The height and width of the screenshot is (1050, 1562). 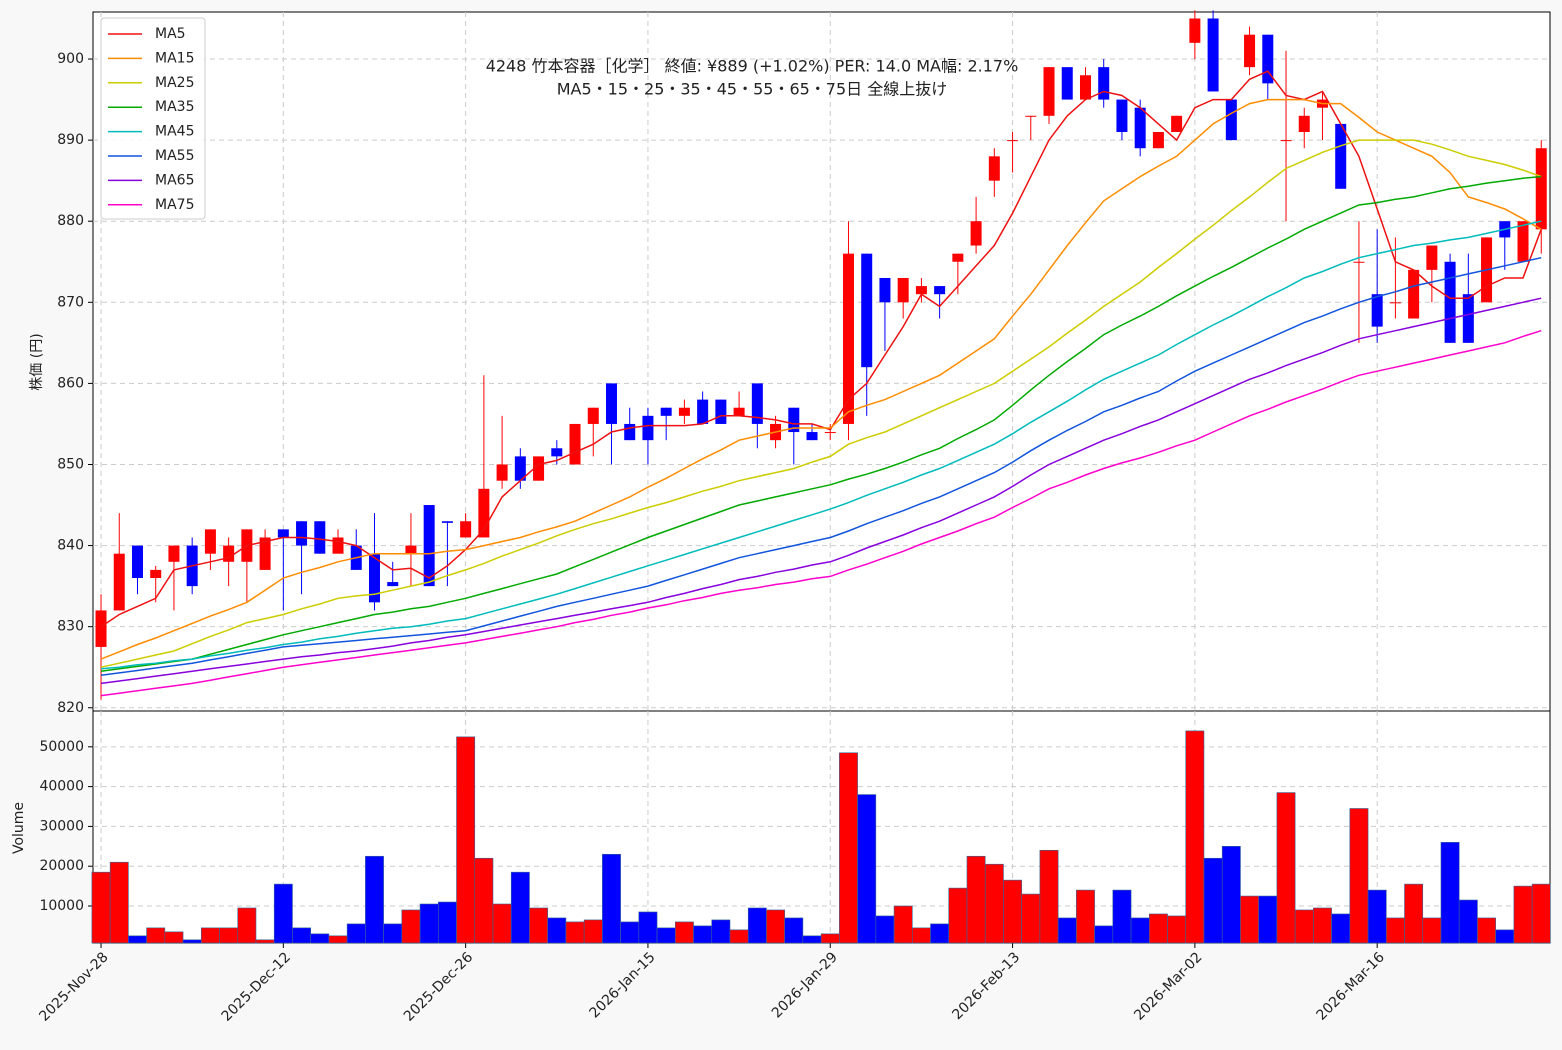 What do you see at coordinates (174, 107) in the screenshot?
I see `legend-label: MA35` at bounding box center [174, 107].